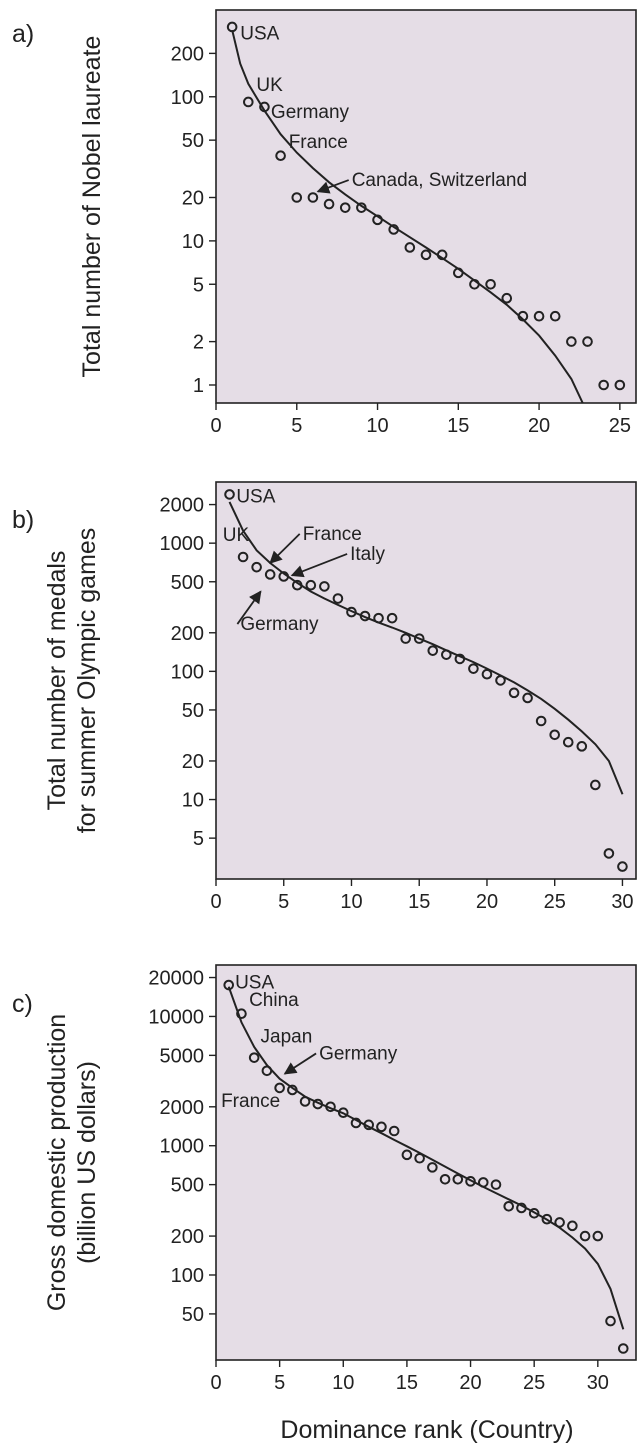 The image size is (642, 1450). I want to click on y-tick-label: 10, so click(193, 242).